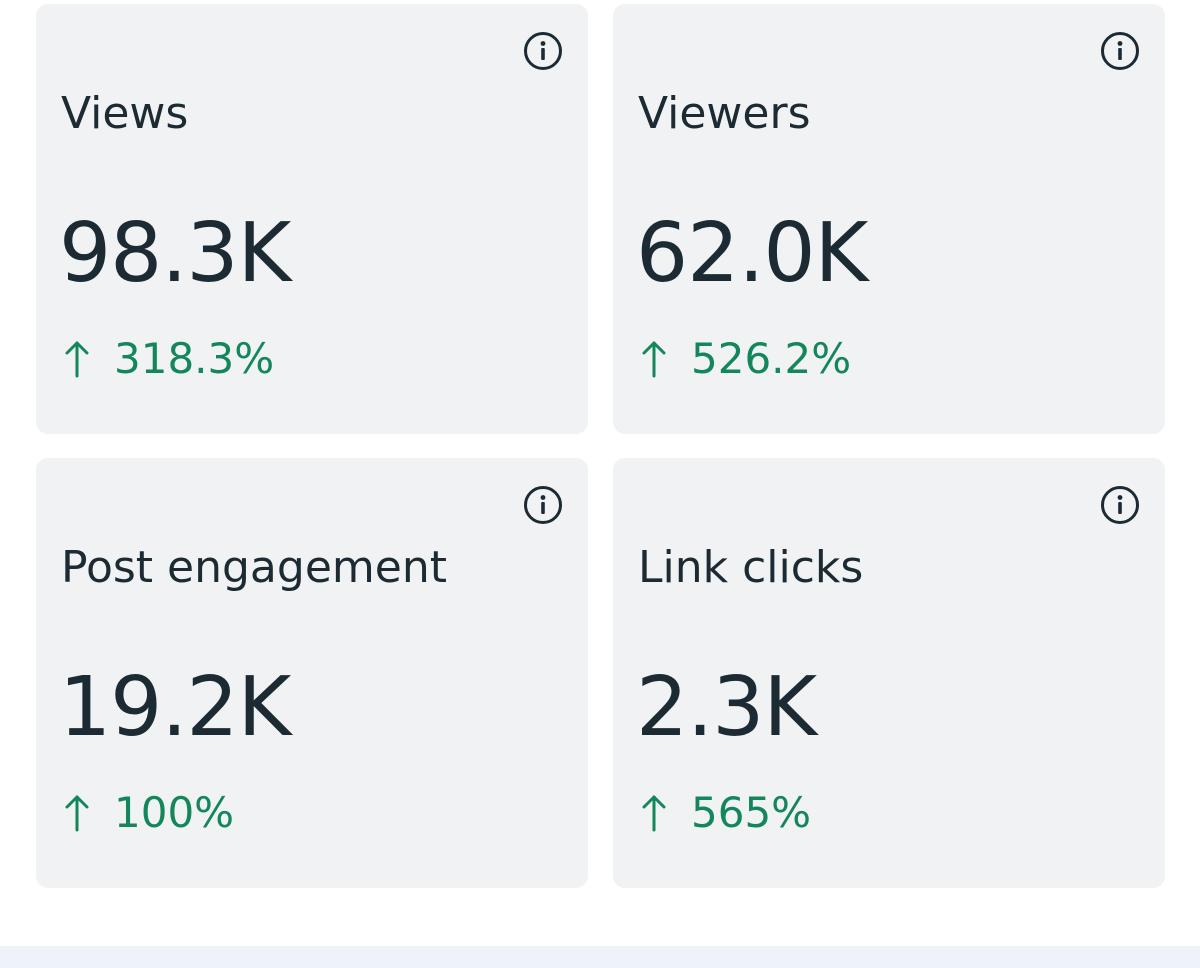 The width and height of the screenshot is (1200, 968). I want to click on metric-change-value: 100%, so click(174, 812).